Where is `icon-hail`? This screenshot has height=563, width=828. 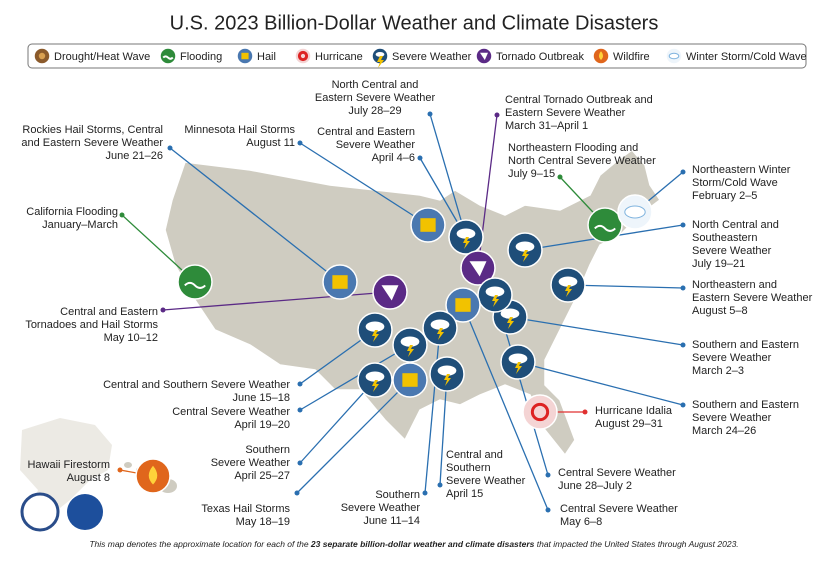 icon-hail is located at coordinates (245, 56).